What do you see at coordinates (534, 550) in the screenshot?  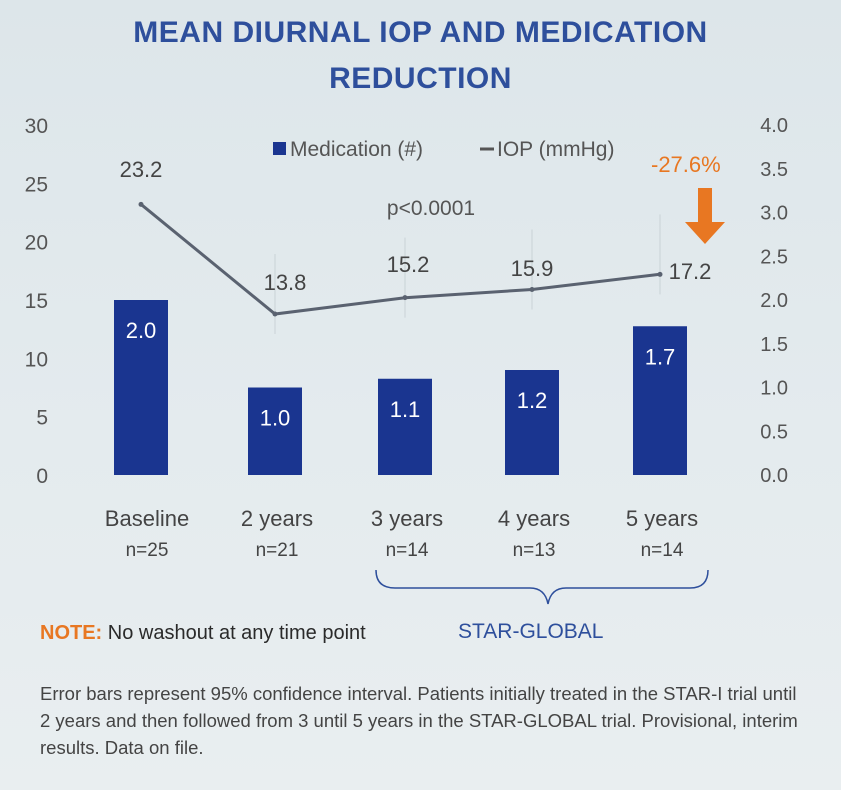 I see `category-sample-size: n=13` at bounding box center [534, 550].